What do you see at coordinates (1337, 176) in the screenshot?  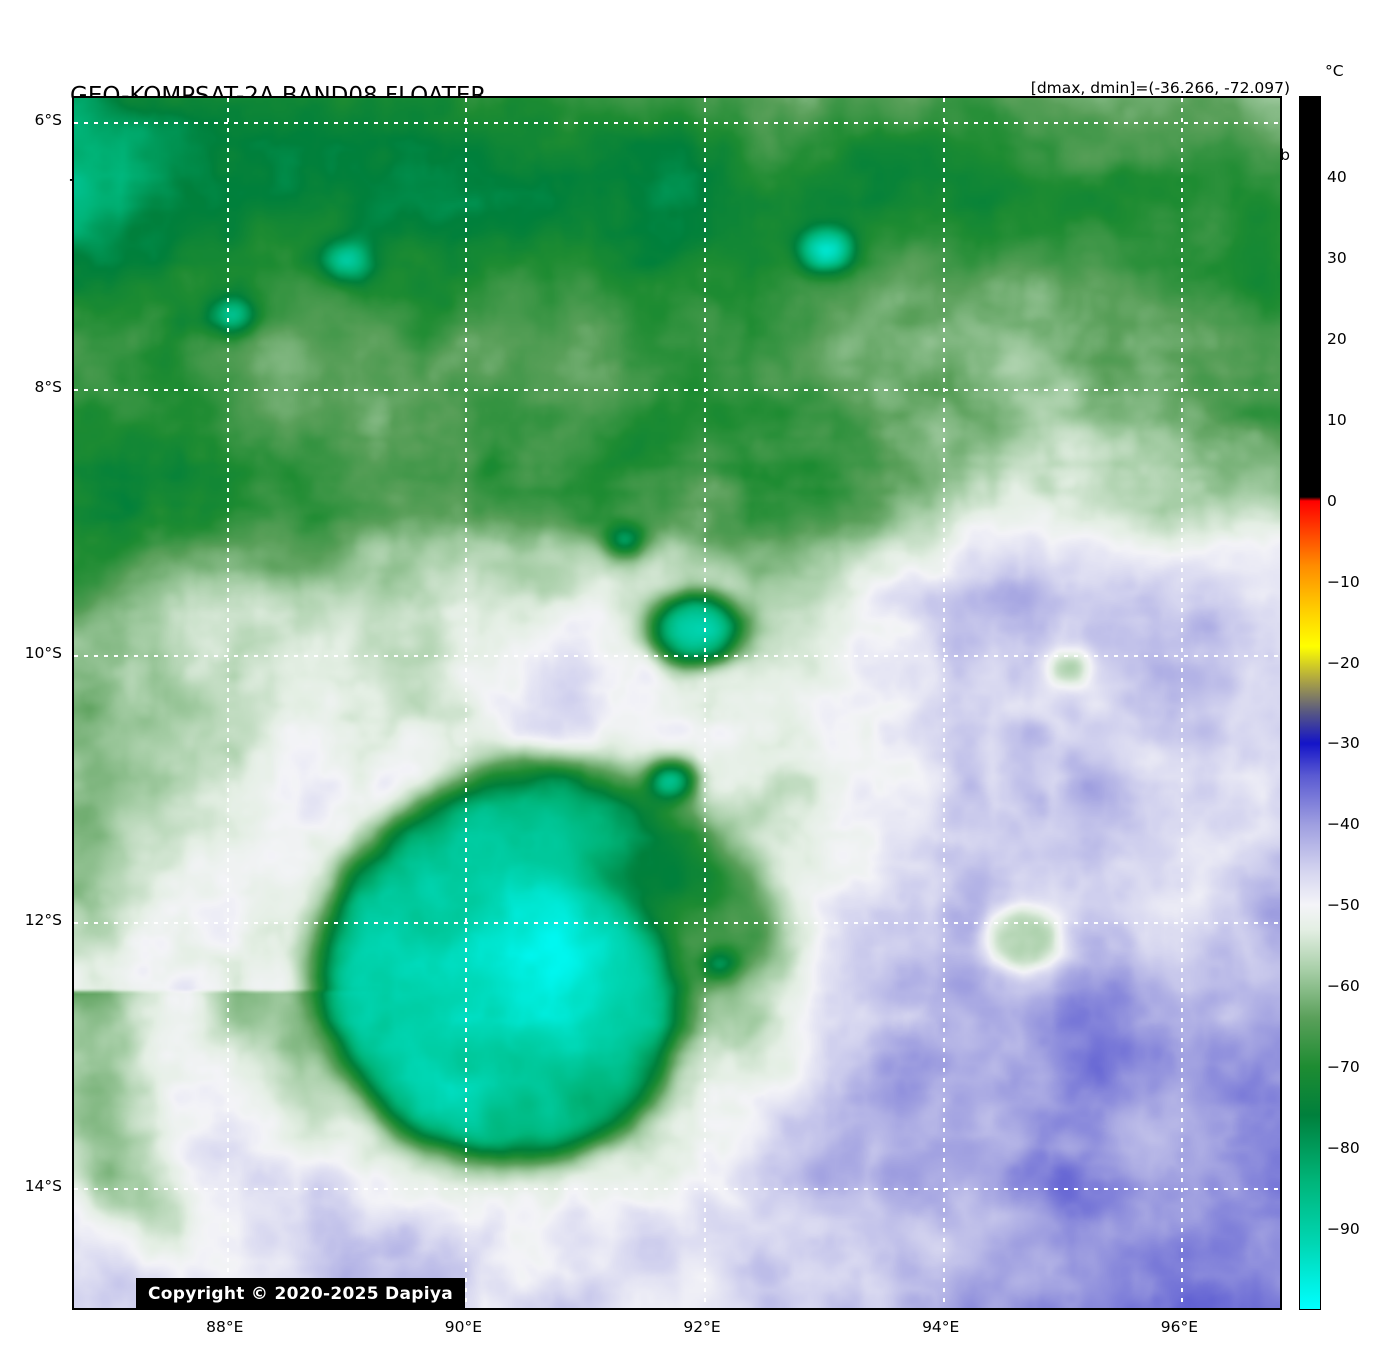 I see `colorbar-tick-label: 40` at bounding box center [1337, 176].